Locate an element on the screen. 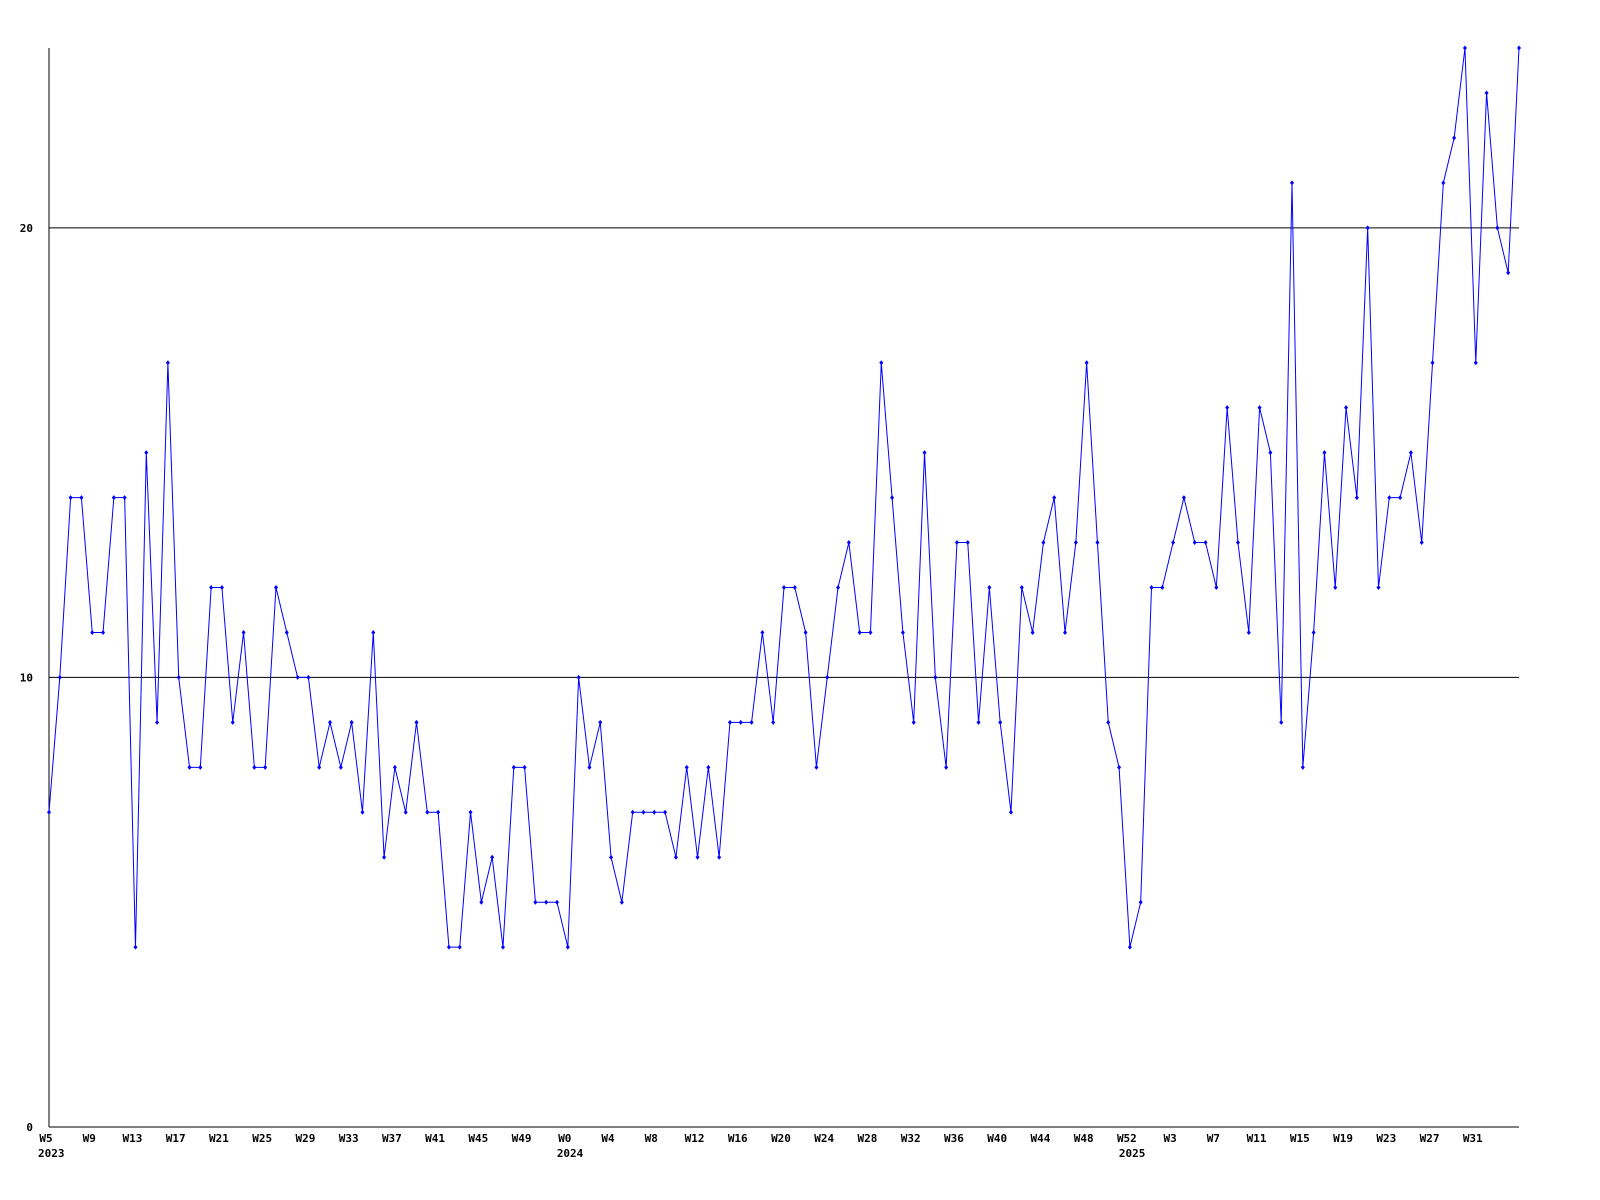  x-tick-label: W17 is located at coordinates (176, 1138).